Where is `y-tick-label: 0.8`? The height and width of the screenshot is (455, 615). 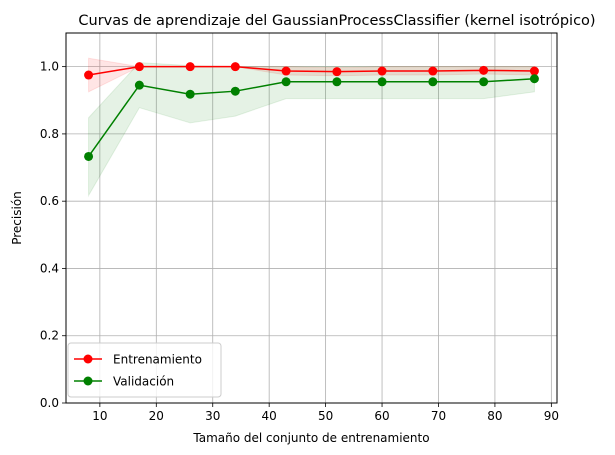 y-tick-label: 0.8 is located at coordinates (49, 134).